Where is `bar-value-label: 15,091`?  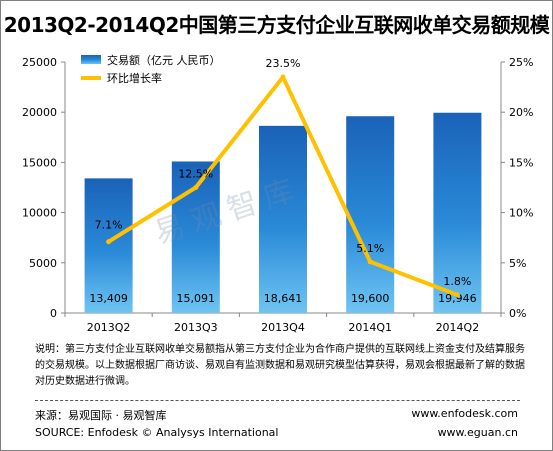 bar-value-label: 15,091 is located at coordinates (196, 298).